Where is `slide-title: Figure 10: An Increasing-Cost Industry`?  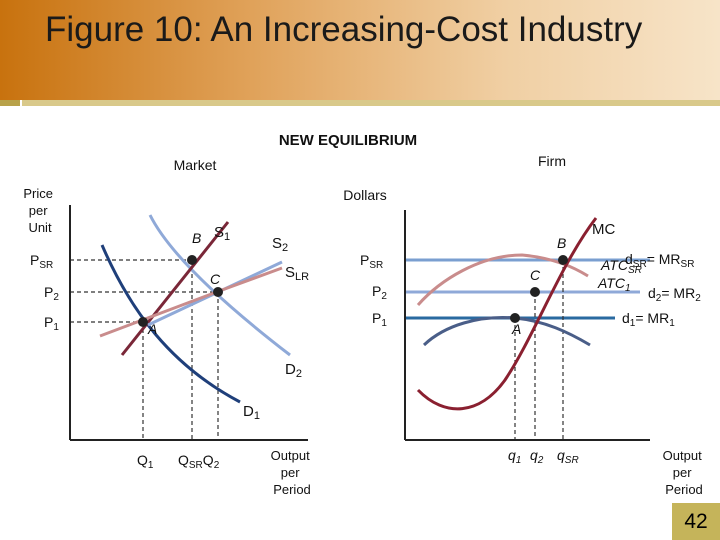
slide-title: Figure 10: An Increasing-Cost Industry is located at coordinates (344, 29).